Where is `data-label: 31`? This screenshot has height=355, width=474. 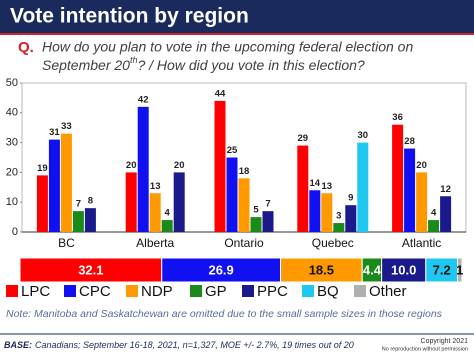
data-label: 31 is located at coordinates (54, 132).